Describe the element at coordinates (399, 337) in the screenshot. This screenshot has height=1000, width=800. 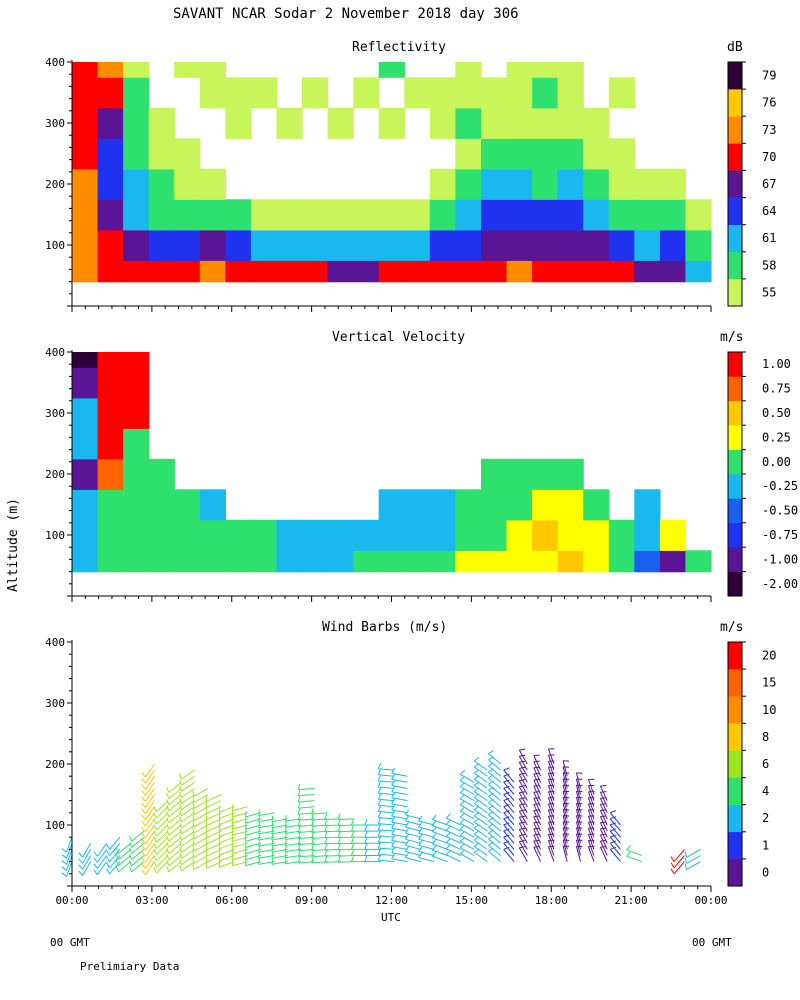
I see `panel2-title: Vertical Velocity` at that location.